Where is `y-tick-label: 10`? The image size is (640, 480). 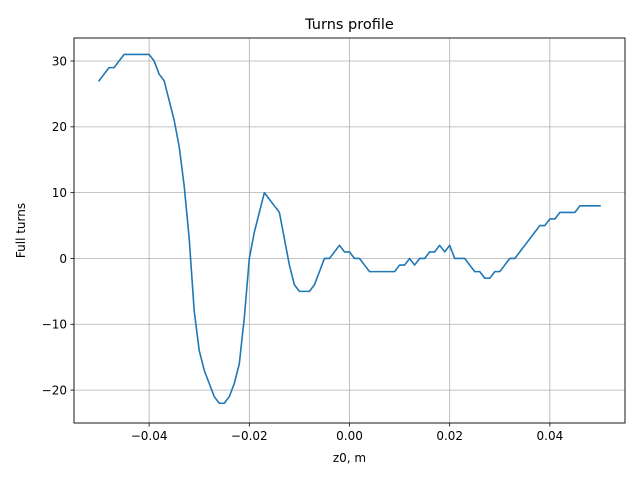
y-tick-label: 10 is located at coordinates (59, 193).